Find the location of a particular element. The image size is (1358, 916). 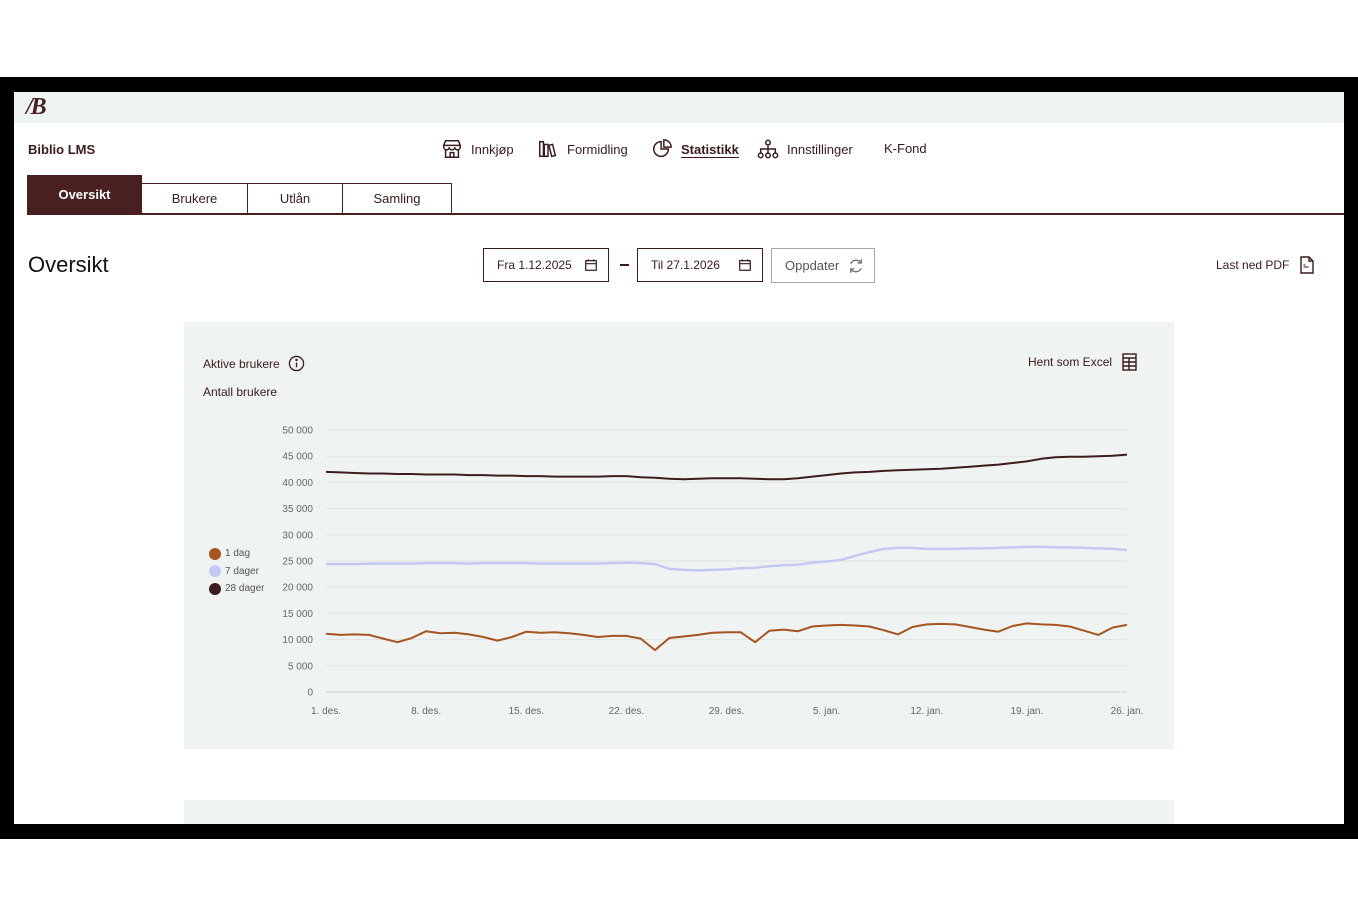

brand-logo: /B is located at coordinates (36, 107).